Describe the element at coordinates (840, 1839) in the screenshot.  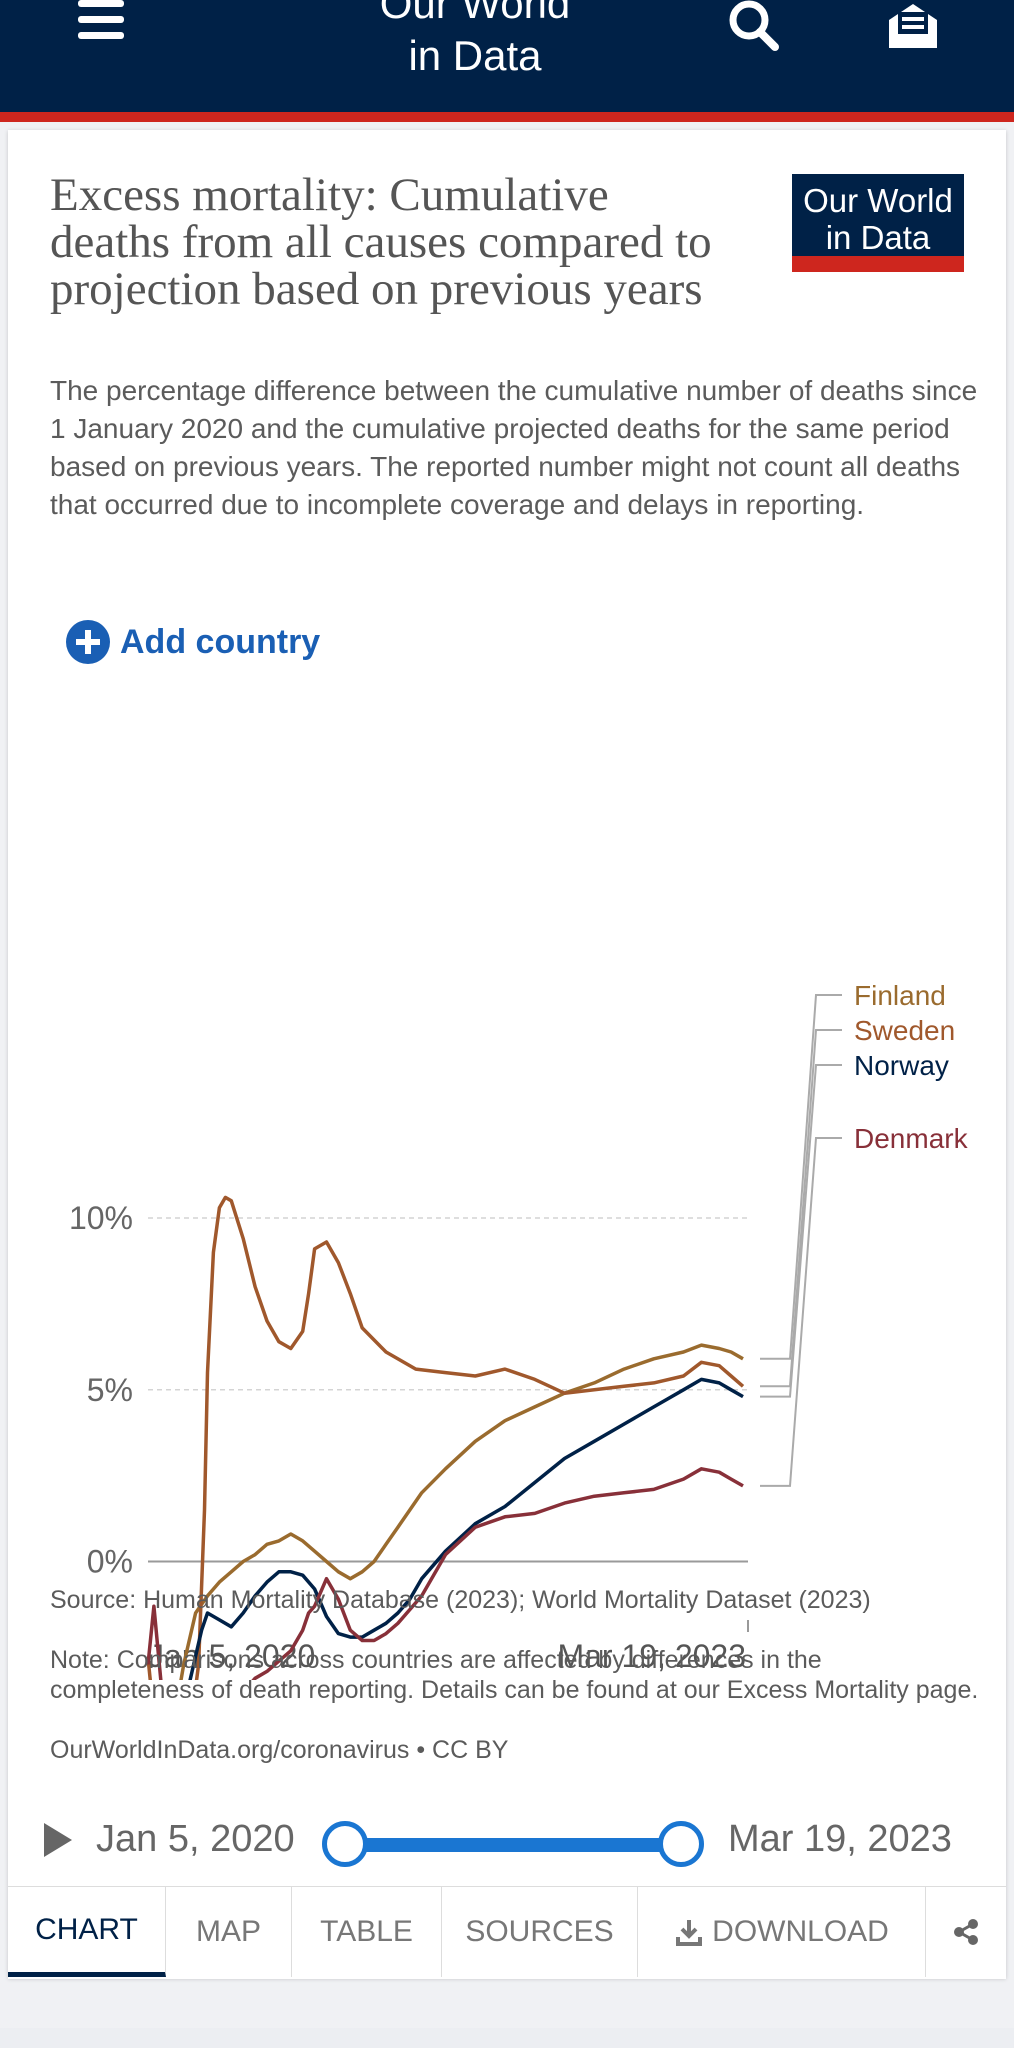
I see `timeline-end-label: Mar 19, 2023` at that location.